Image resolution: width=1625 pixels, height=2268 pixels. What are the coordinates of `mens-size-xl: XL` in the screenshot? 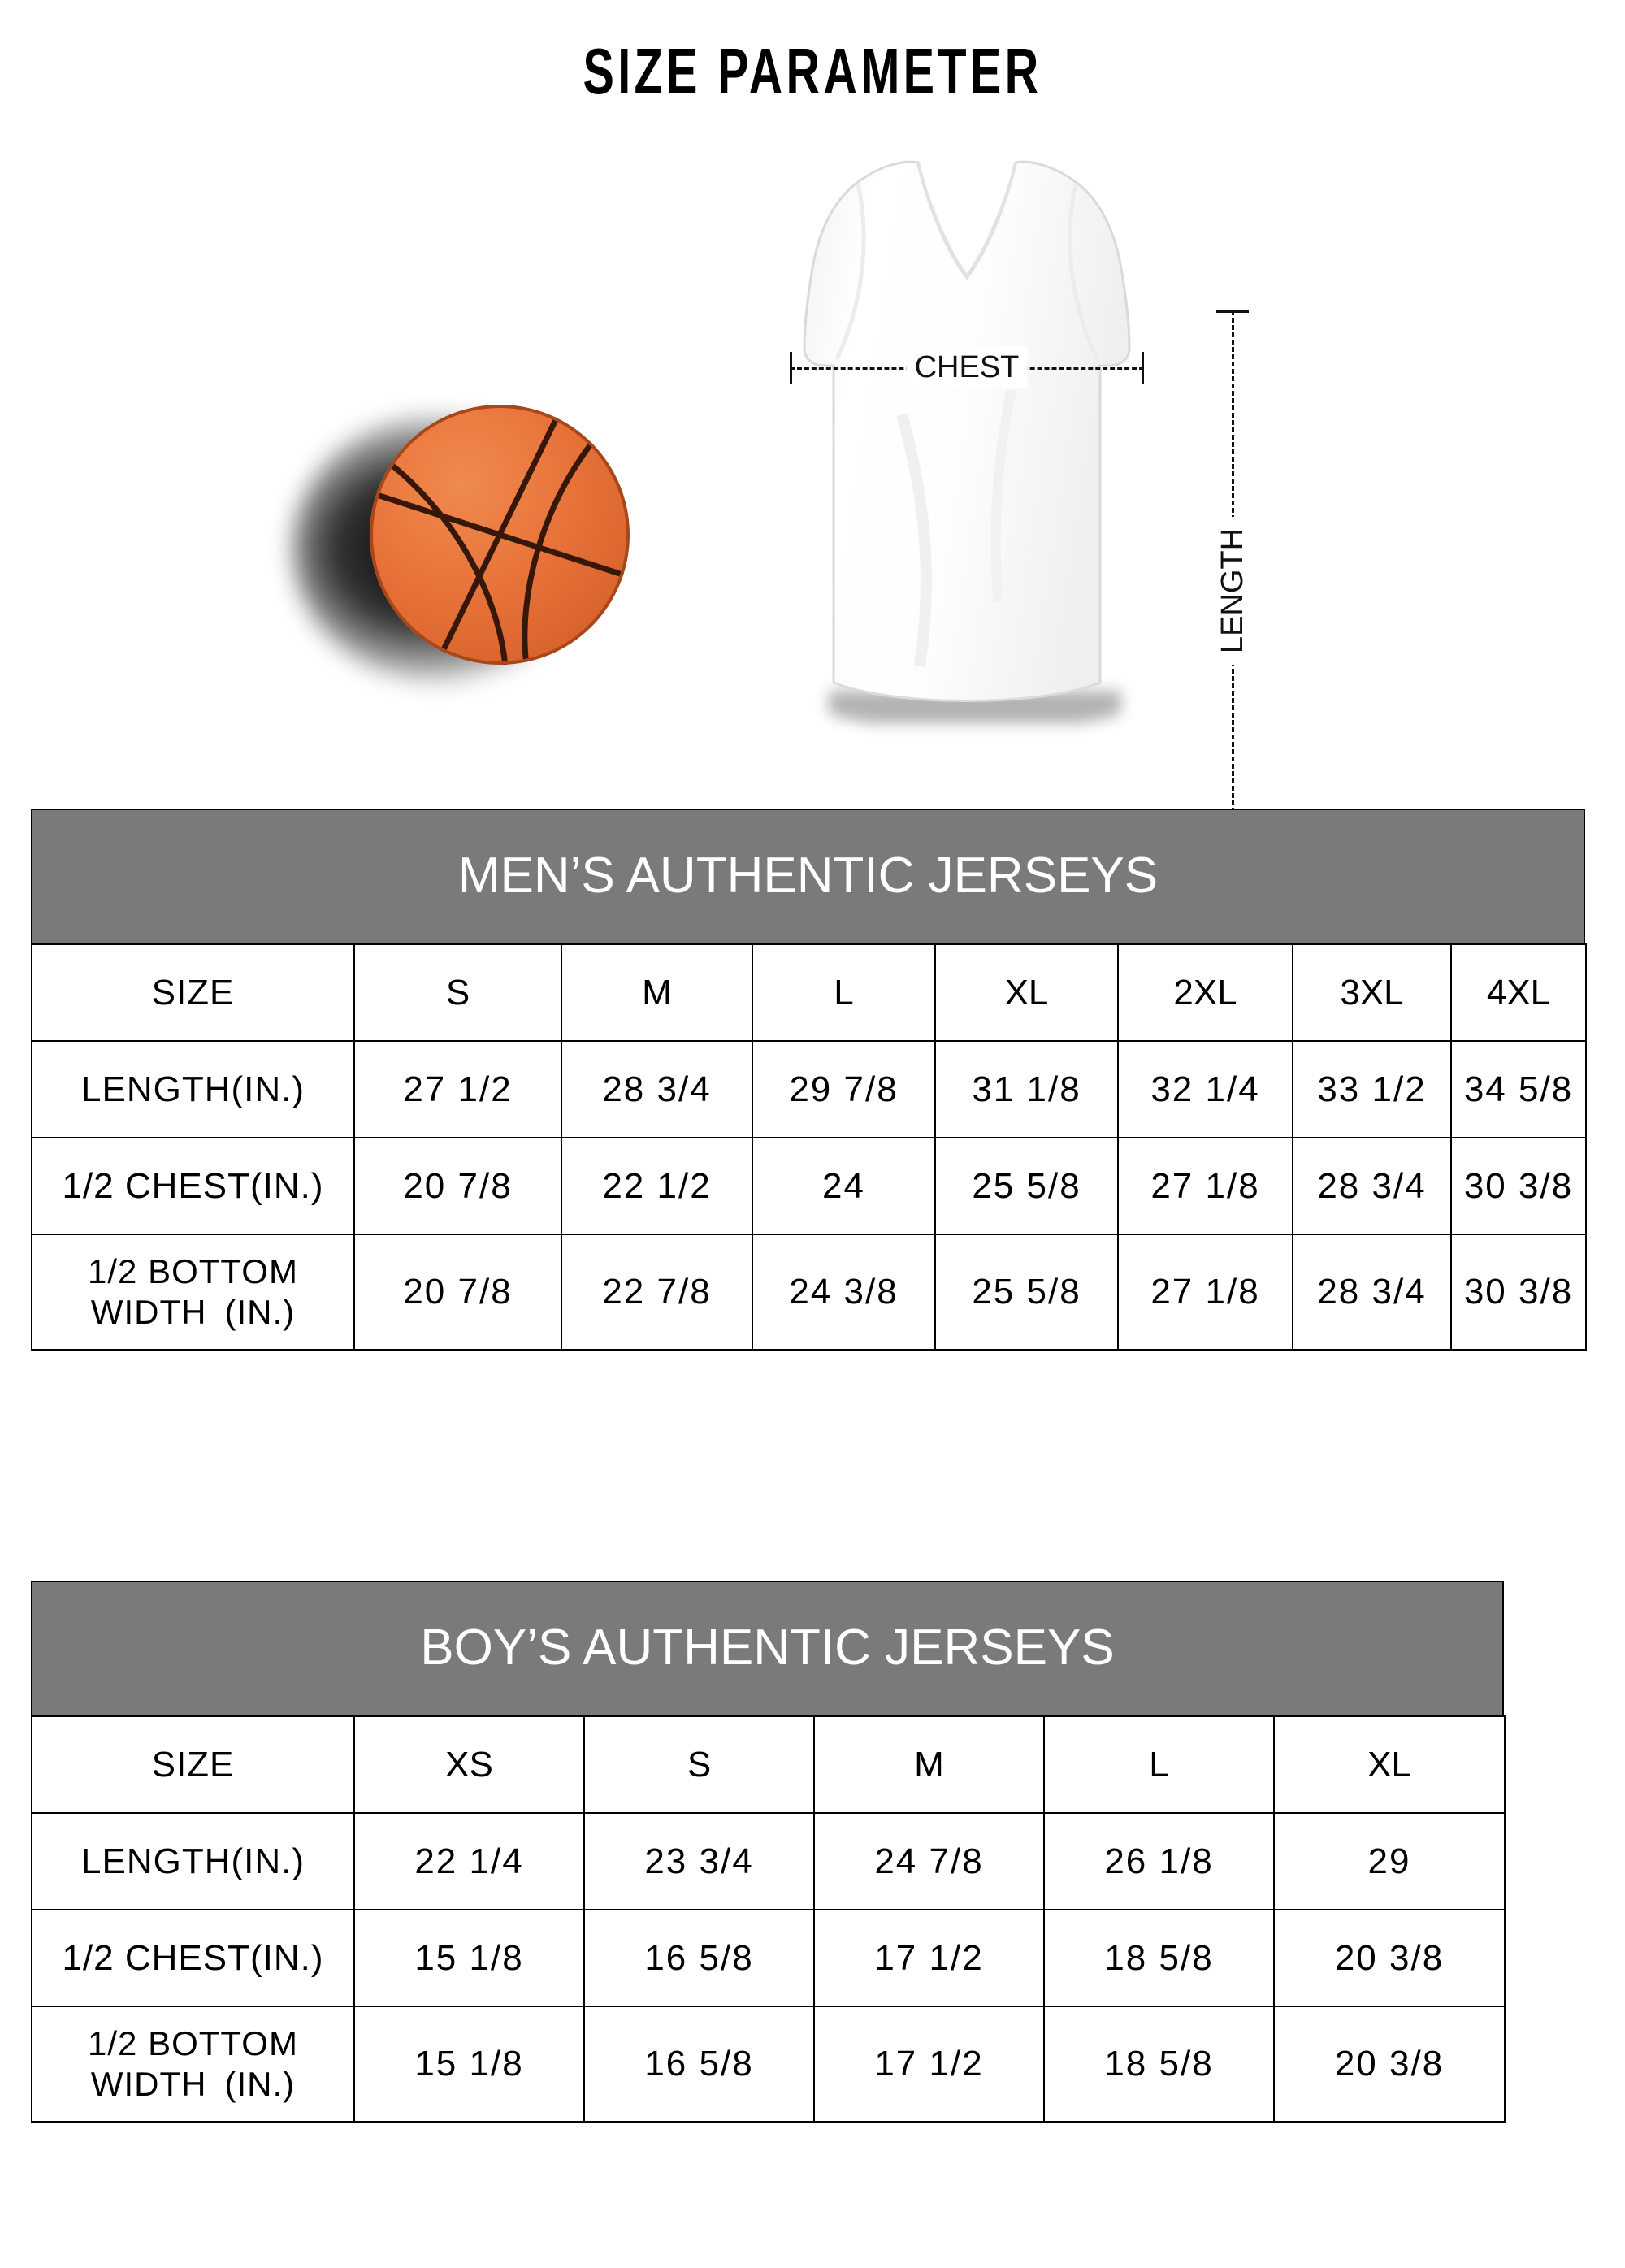 It's located at (1026, 992).